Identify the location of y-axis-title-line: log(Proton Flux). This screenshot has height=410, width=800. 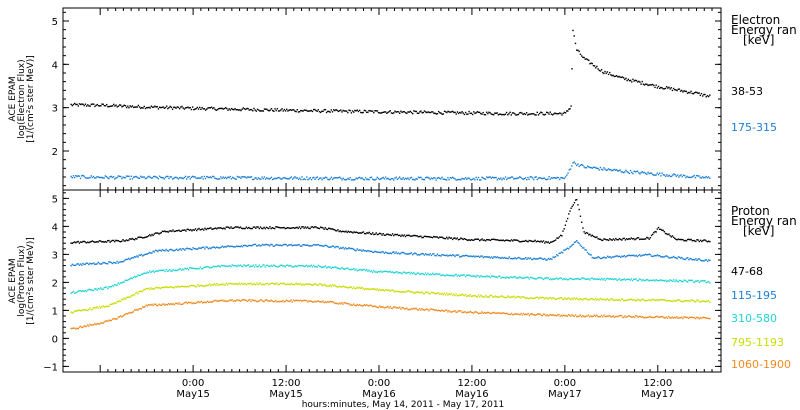
(22, 280).